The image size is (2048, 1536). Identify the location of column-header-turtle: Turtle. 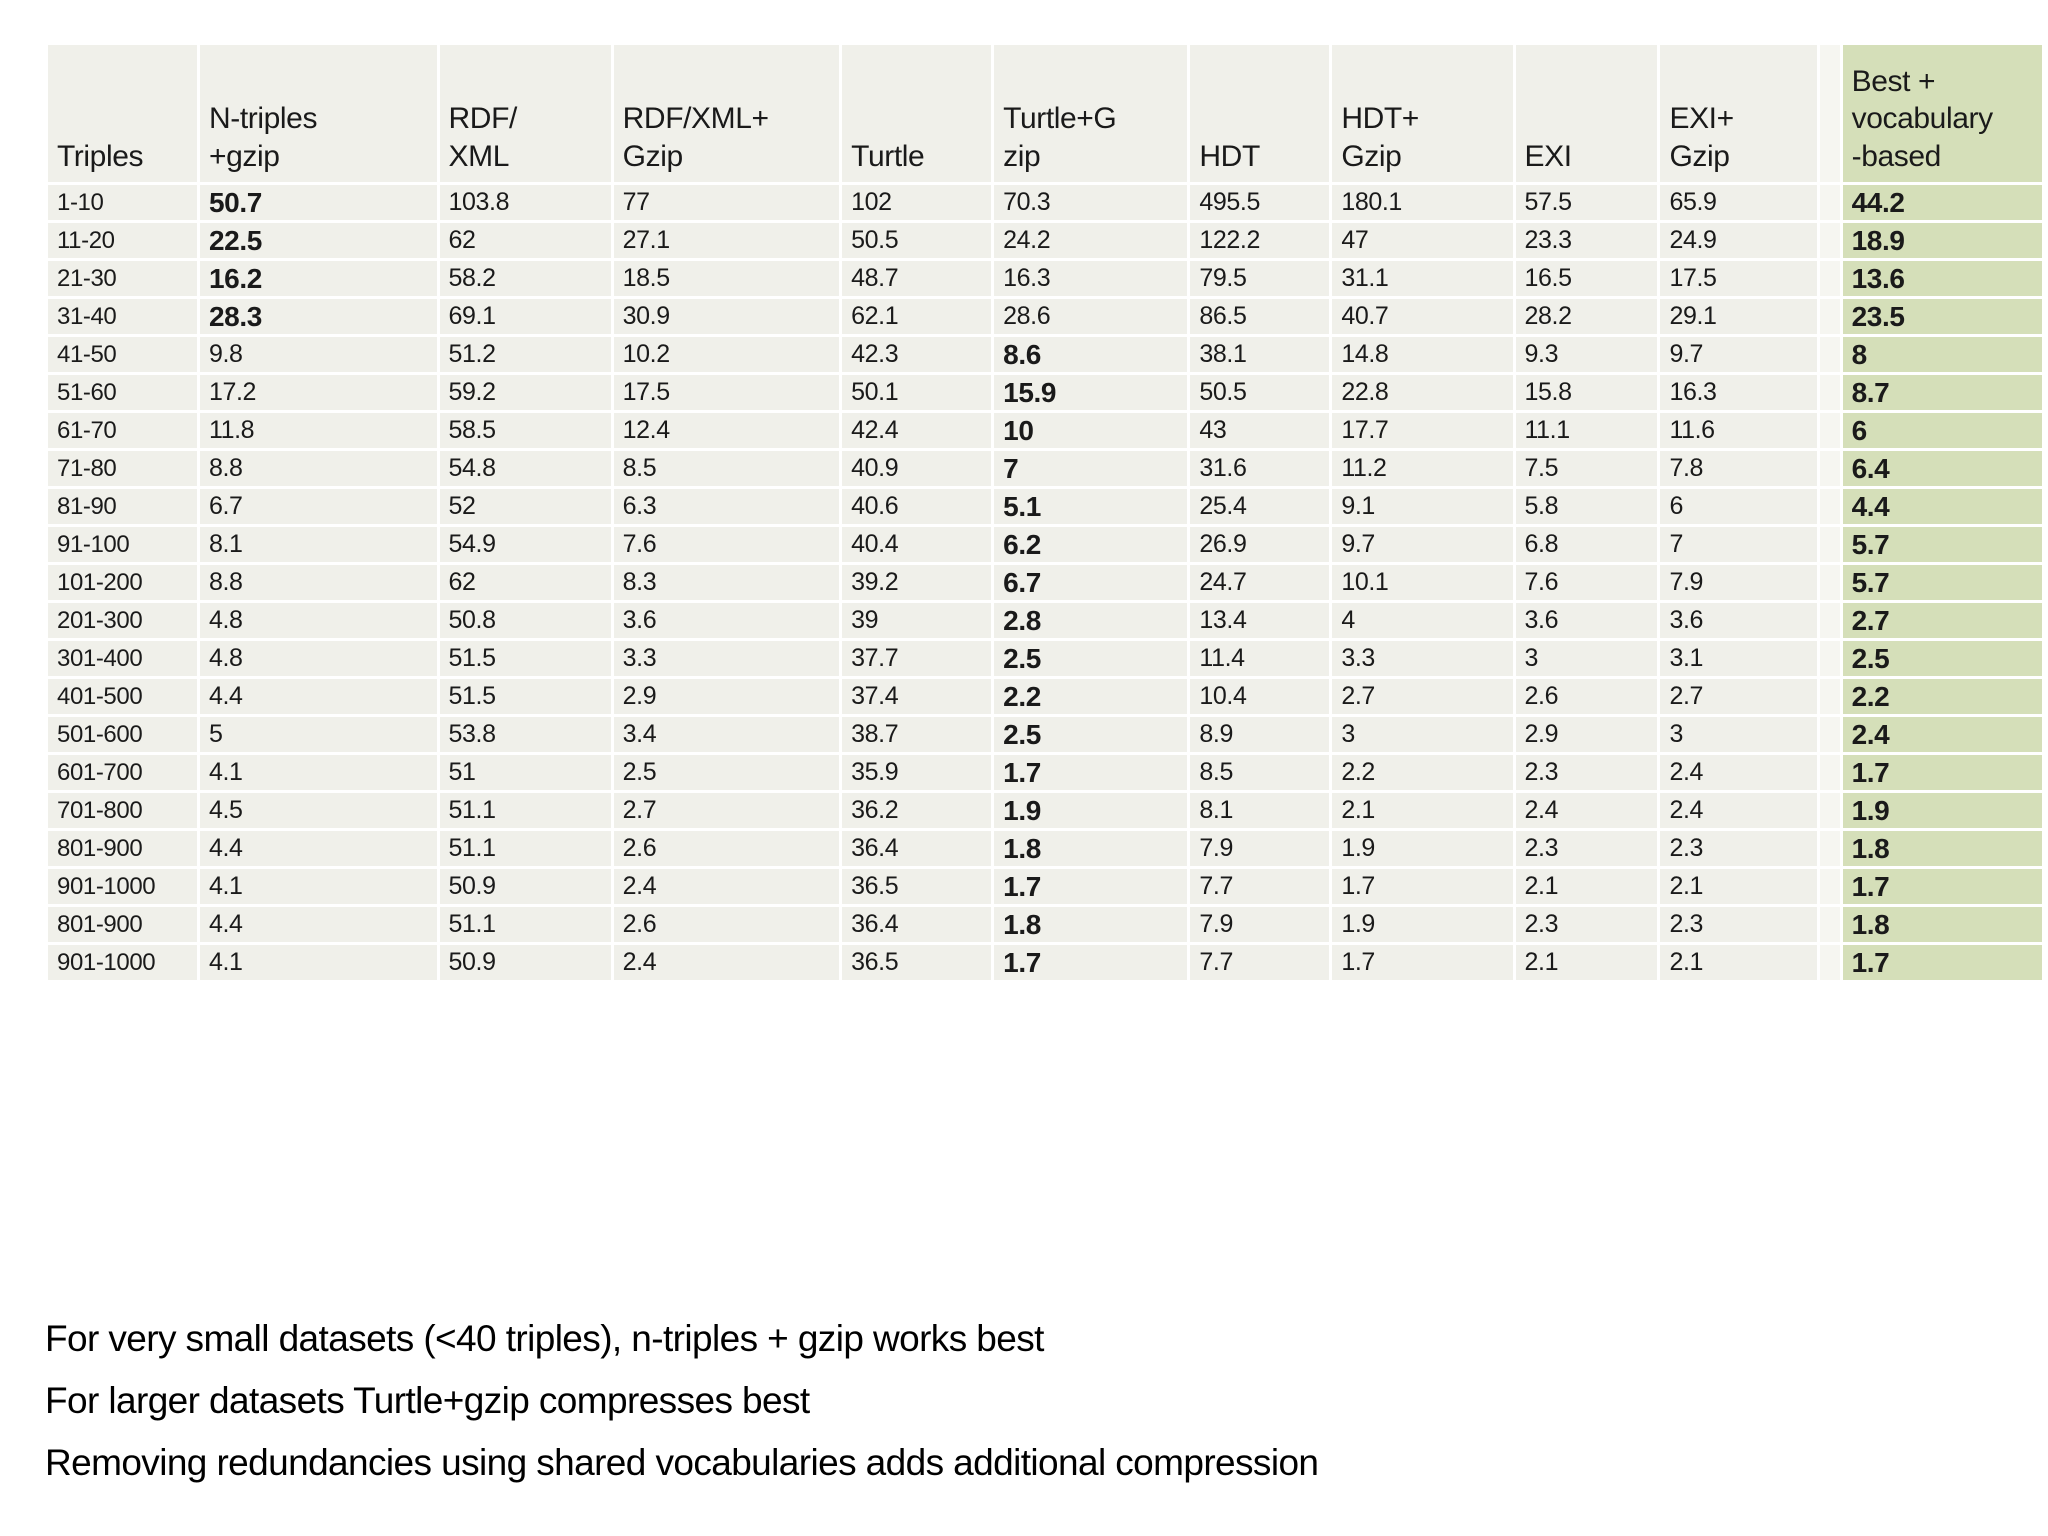
(917, 113).